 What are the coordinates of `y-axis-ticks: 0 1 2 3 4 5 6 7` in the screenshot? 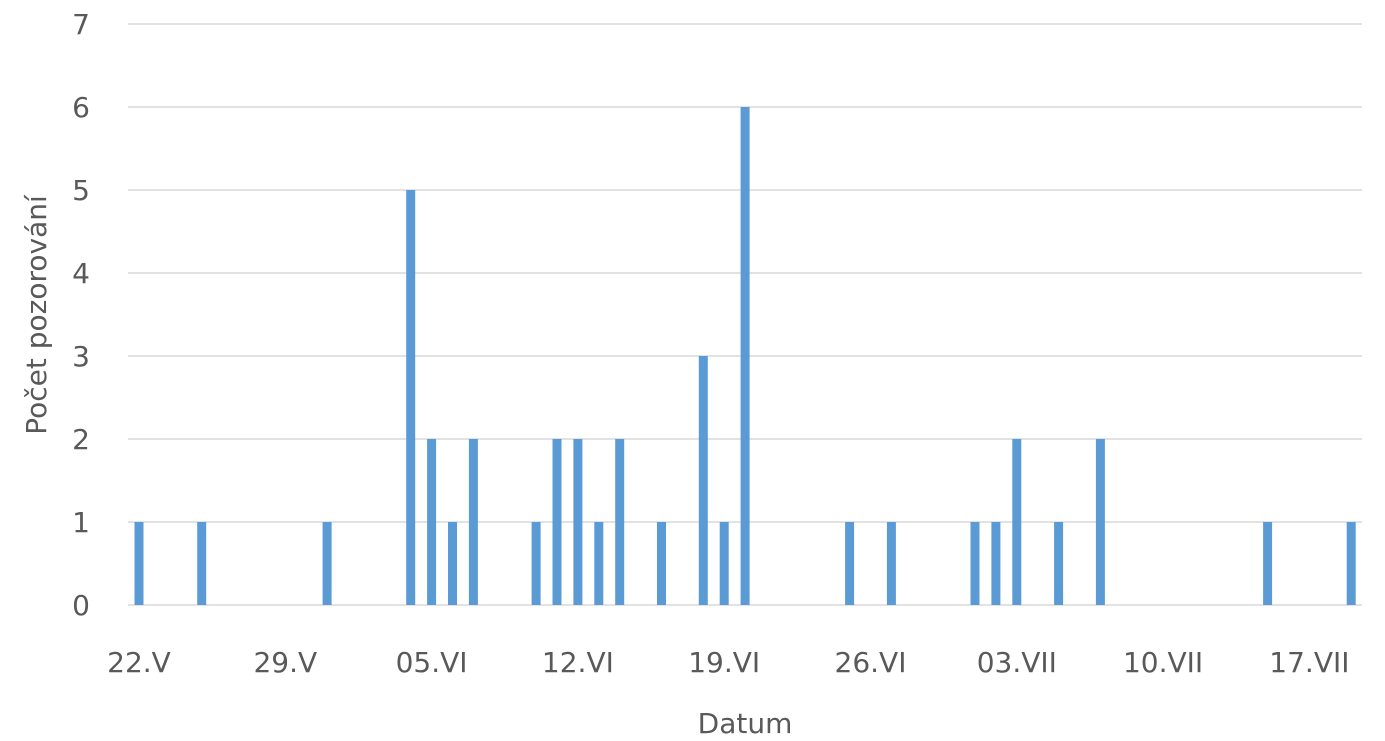 It's located at (81, 315).